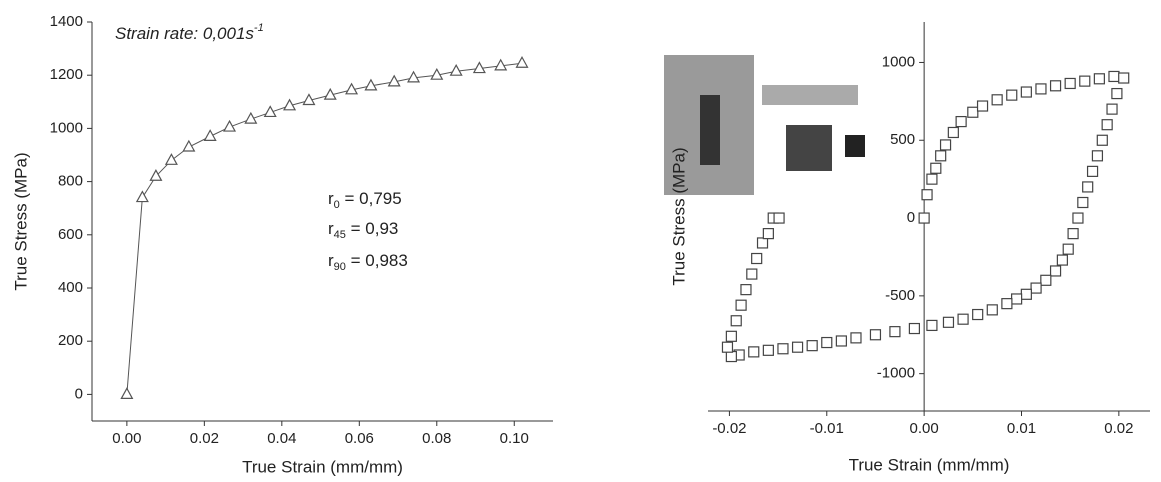 Image resolution: width=1161 pixels, height=482 pixels. Describe the element at coordinates (1021, 428) in the screenshot. I see `x-tick-label: 0.01` at that location.